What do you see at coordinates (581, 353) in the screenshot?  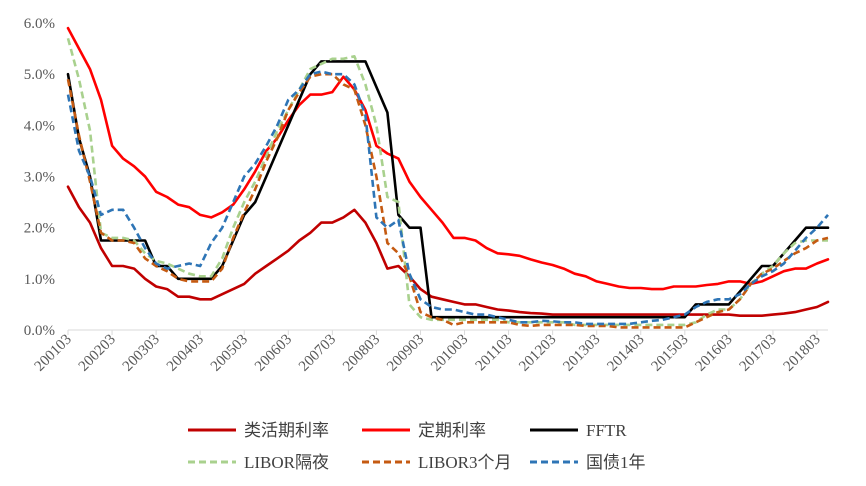 I see `x-tick-label: 201303` at bounding box center [581, 353].